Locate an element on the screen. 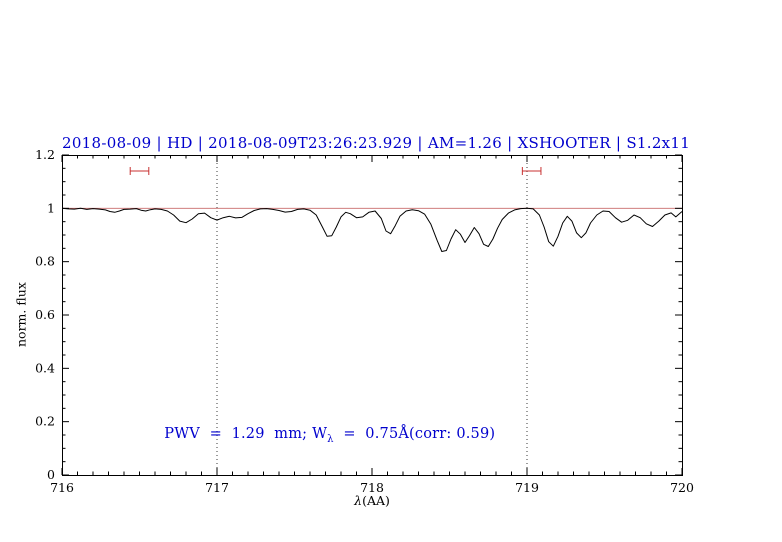 The image size is (782, 542). x-axis-unit: (AA) is located at coordinates (376, 500).